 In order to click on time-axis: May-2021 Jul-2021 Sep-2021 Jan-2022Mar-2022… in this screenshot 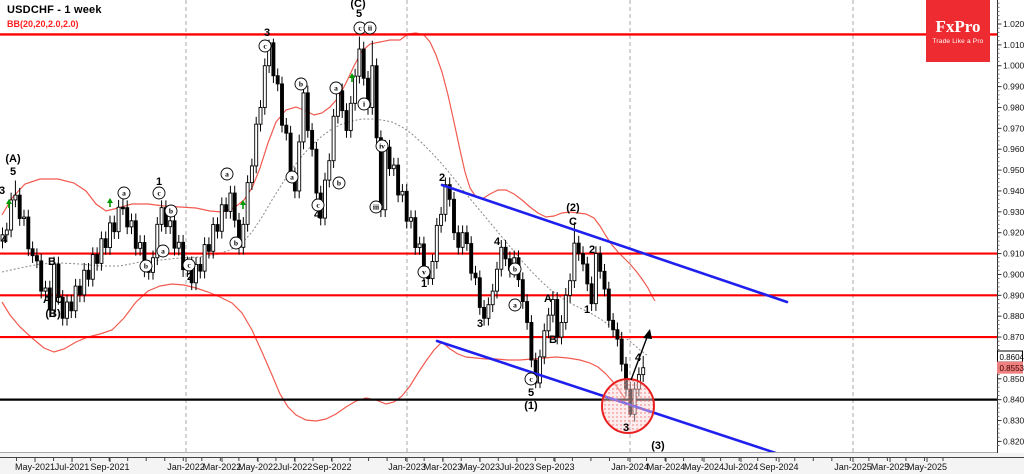, I will do `click(512, 463)`.